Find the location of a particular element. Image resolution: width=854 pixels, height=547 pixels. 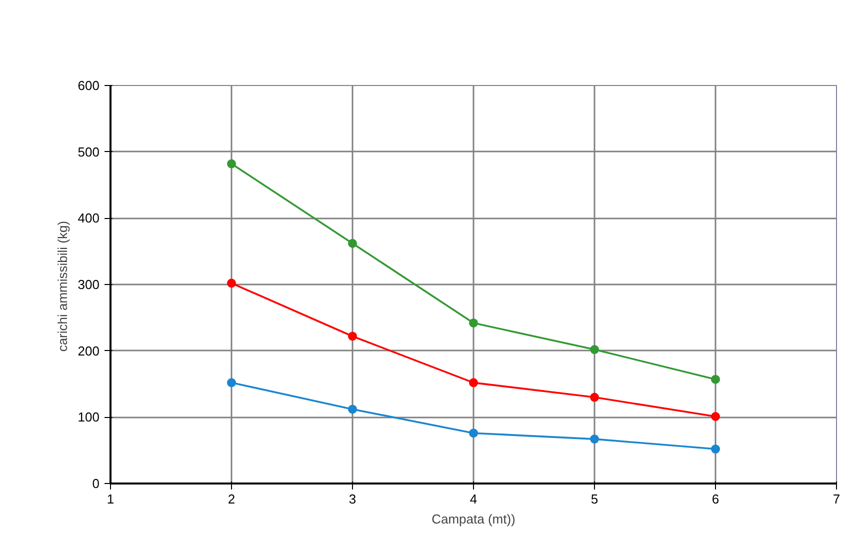

x-tick-label: 2 is located at coordinates (232, 499).